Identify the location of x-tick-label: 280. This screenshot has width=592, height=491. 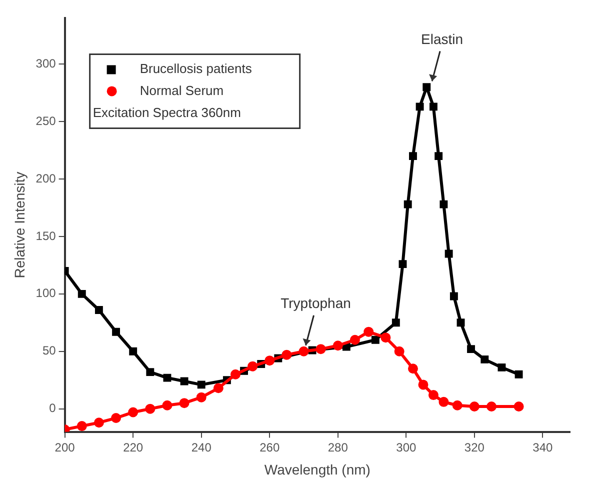
(338, 447).